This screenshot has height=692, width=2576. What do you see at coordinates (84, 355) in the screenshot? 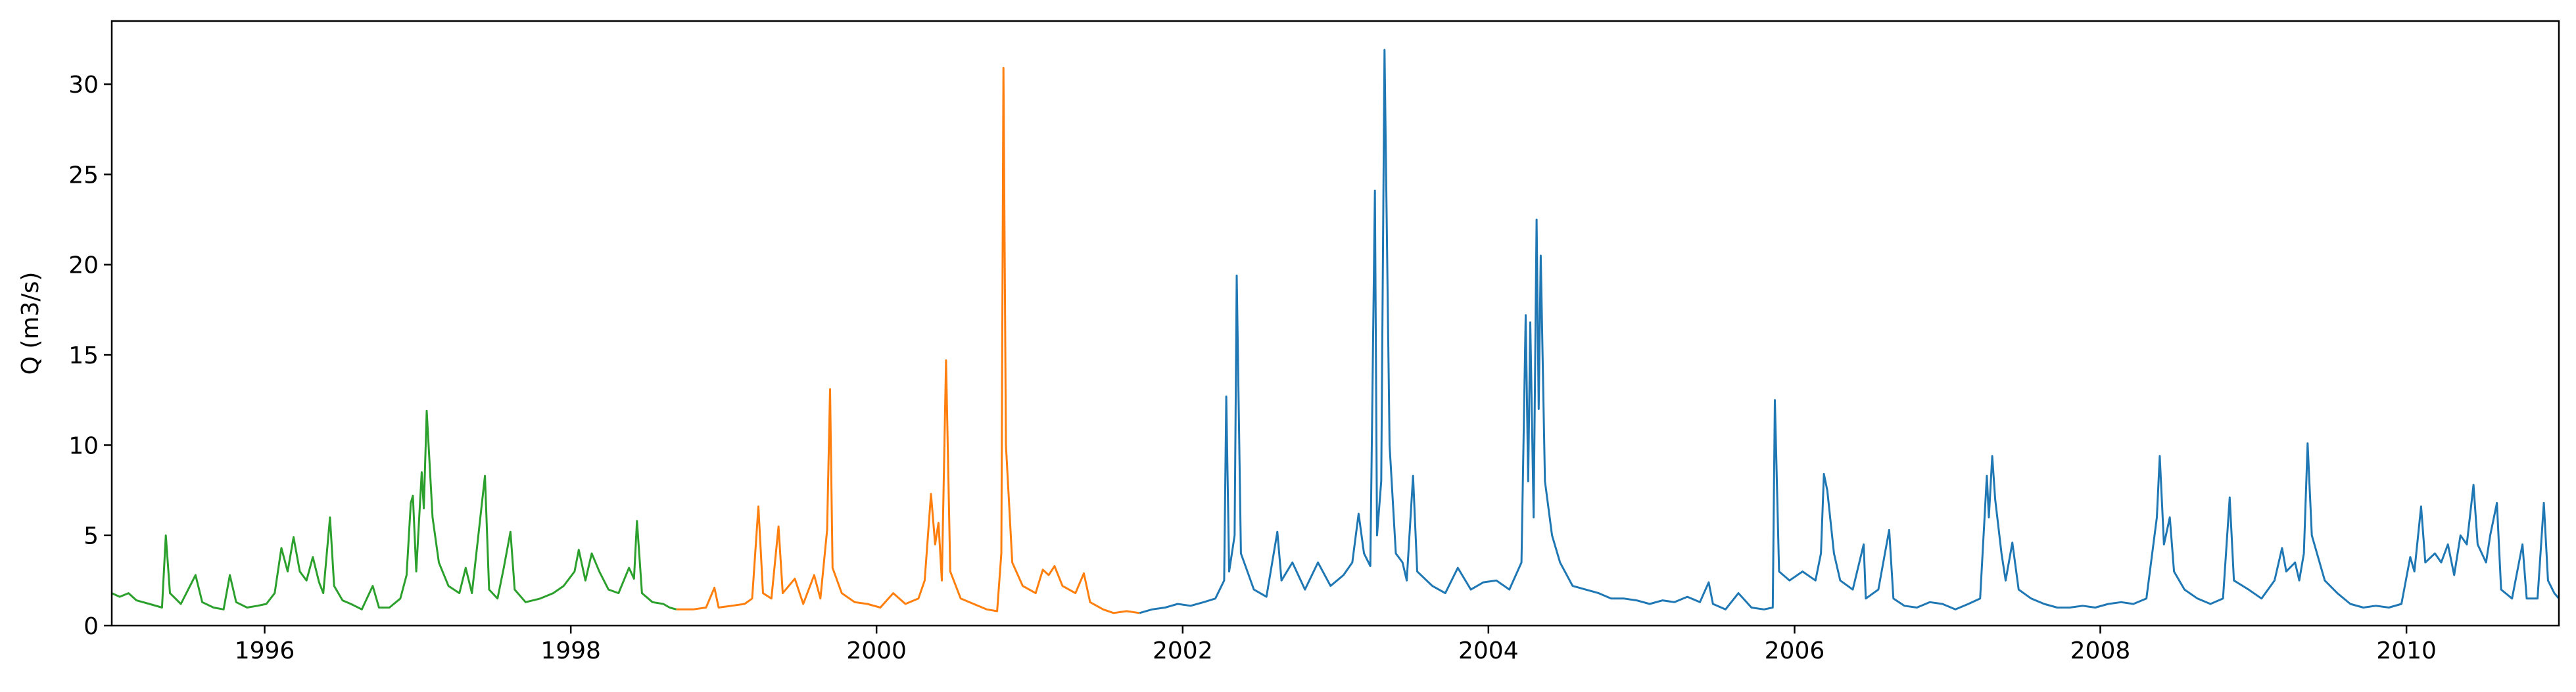
I see `y-tick-label: 15` at bounding box center [84, 355].